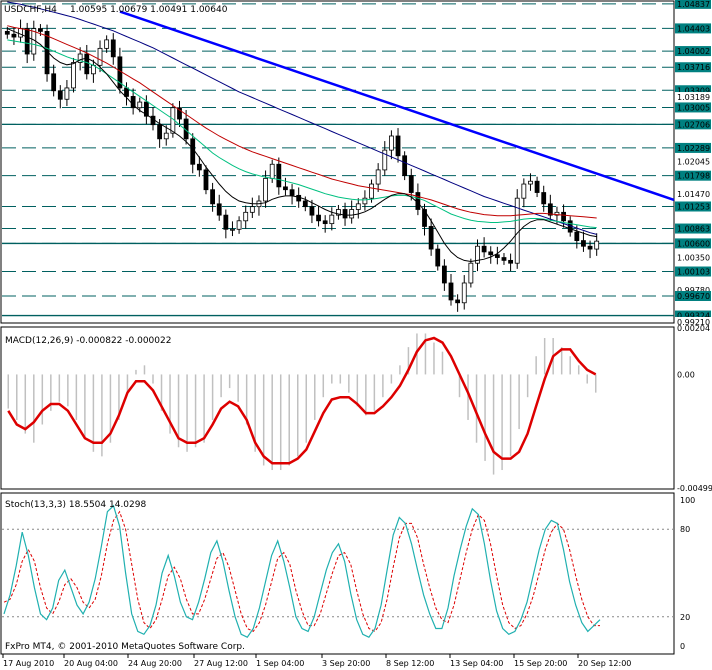  I want to click on price-tick-label: 1.01253, so click(693, 206).